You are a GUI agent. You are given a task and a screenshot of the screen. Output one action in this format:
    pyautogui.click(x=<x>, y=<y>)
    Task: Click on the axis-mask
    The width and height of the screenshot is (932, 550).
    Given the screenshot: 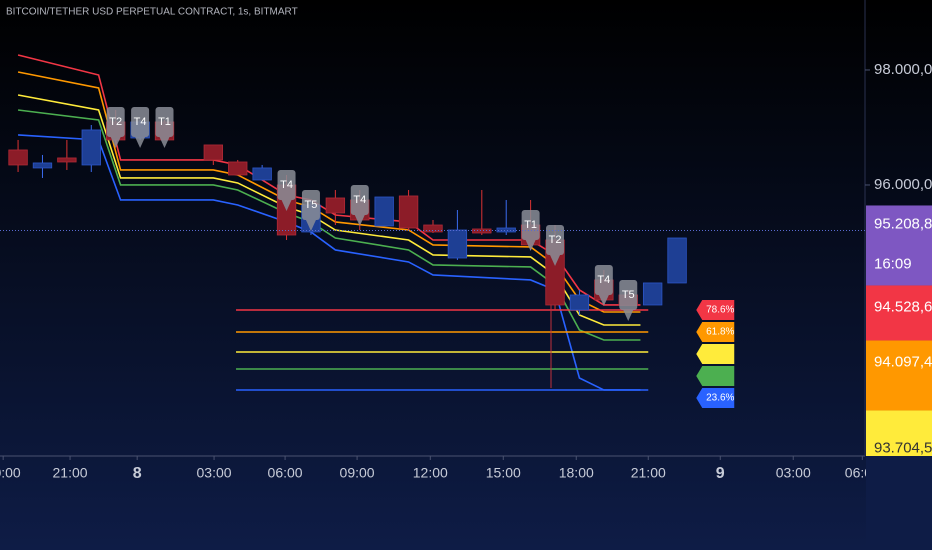 What is the action you would take?
    pyautogui.click(x=899, y=503)
    